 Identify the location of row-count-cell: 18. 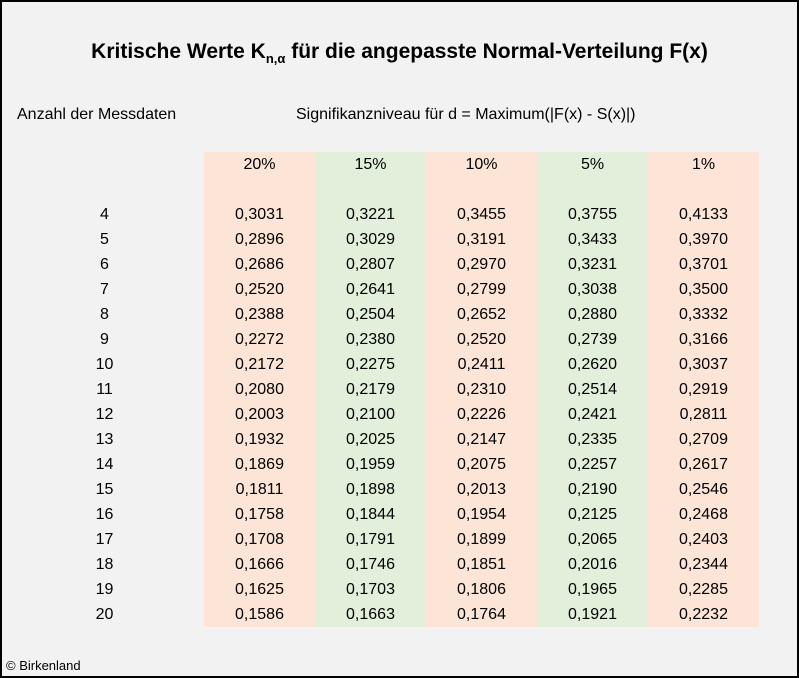
(104, 564).